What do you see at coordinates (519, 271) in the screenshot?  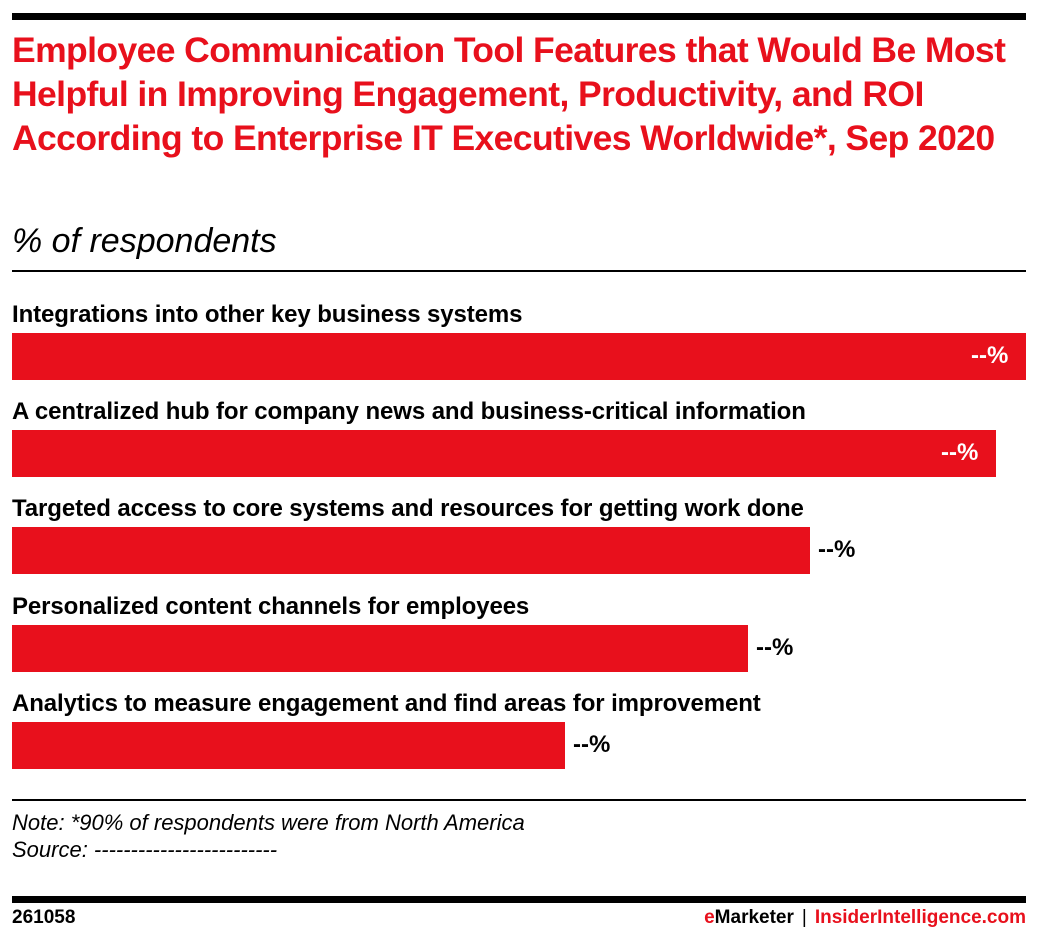 I see `header-divider` at bounding box center [519, 271].